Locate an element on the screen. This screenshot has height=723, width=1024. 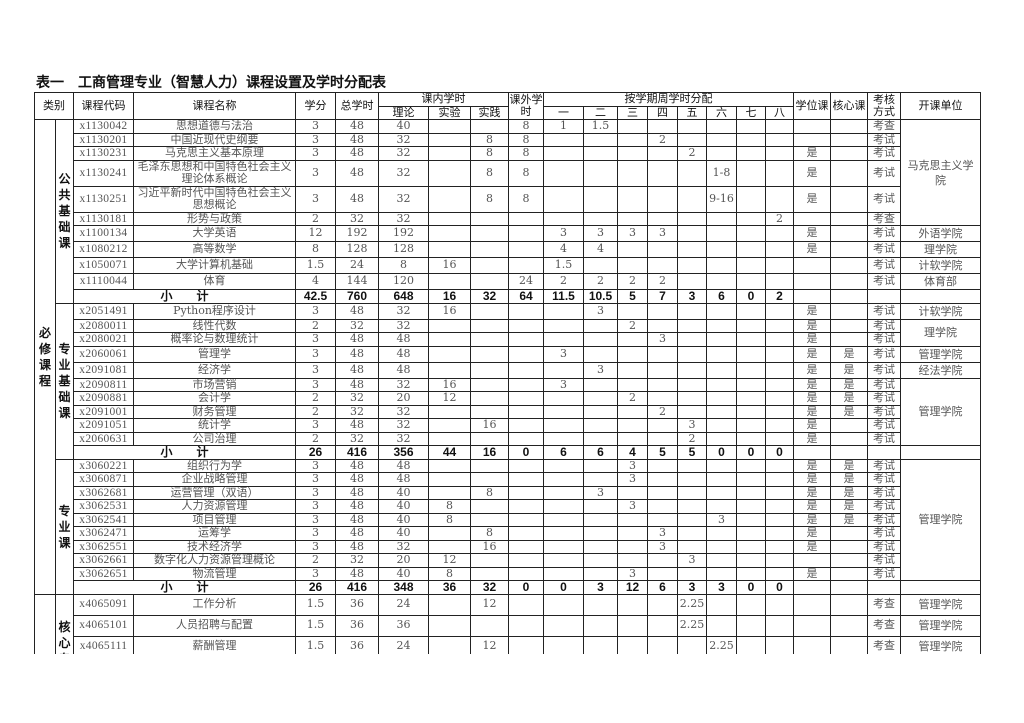
course-code: x3062661 is located at coordinates (103, 560).